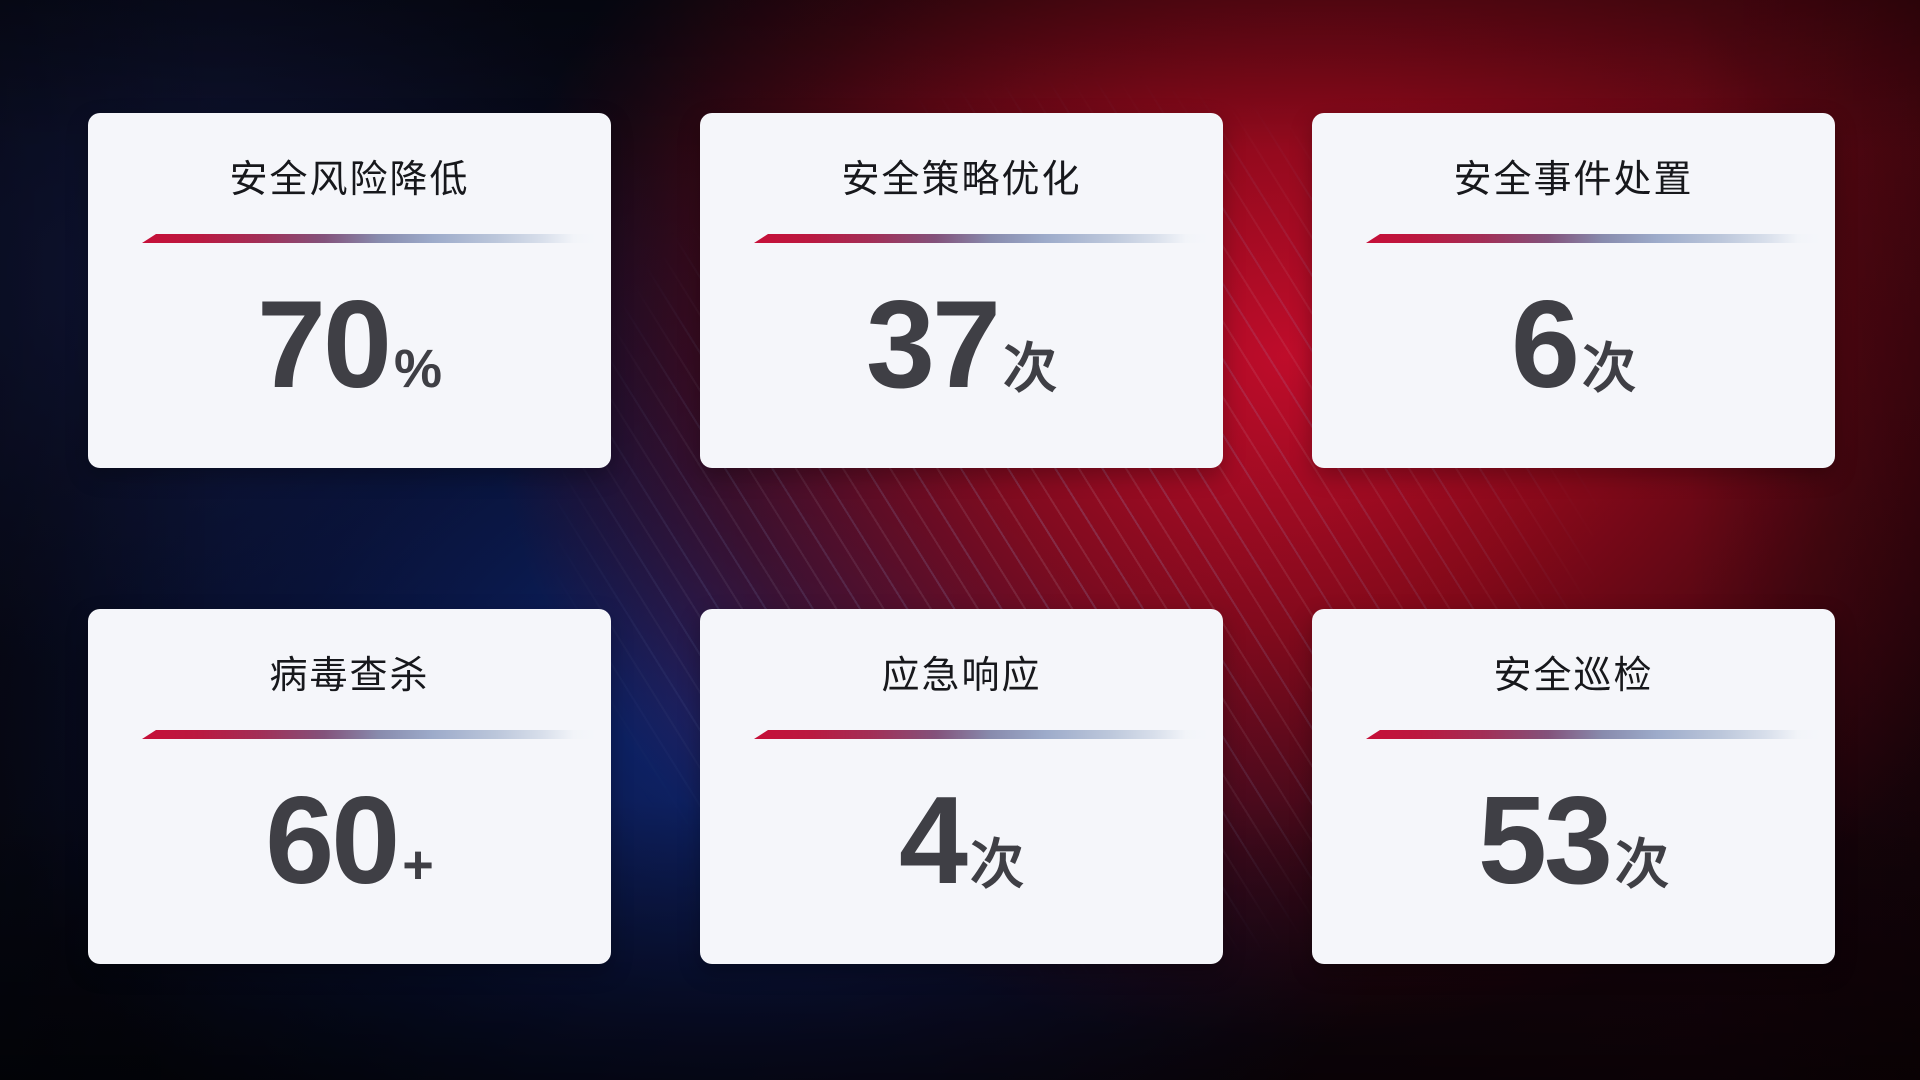 The image size is (1920, 1080). I want to click on card-title: 病毒查杀, so click(349, 676).